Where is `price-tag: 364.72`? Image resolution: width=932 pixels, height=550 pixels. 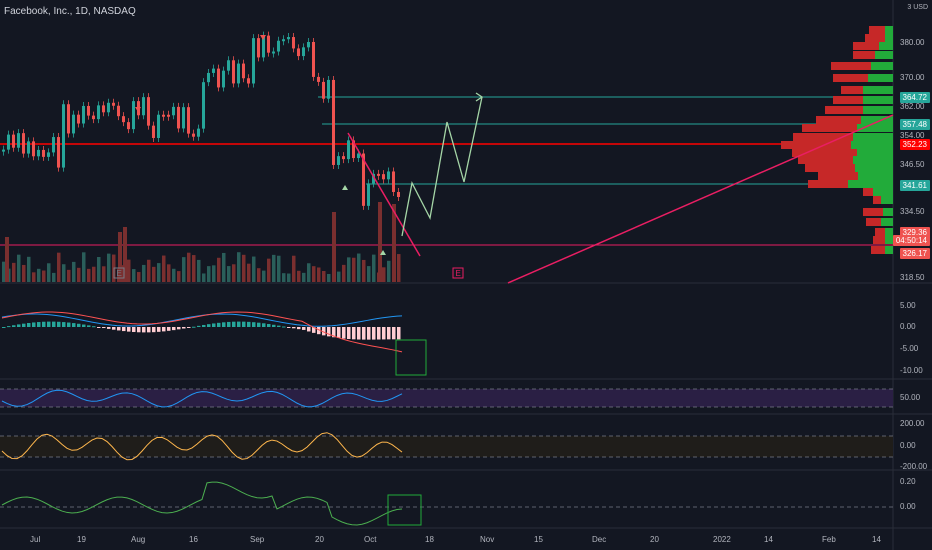 price-tag: 364.72 is located at coordinates (914, 97).